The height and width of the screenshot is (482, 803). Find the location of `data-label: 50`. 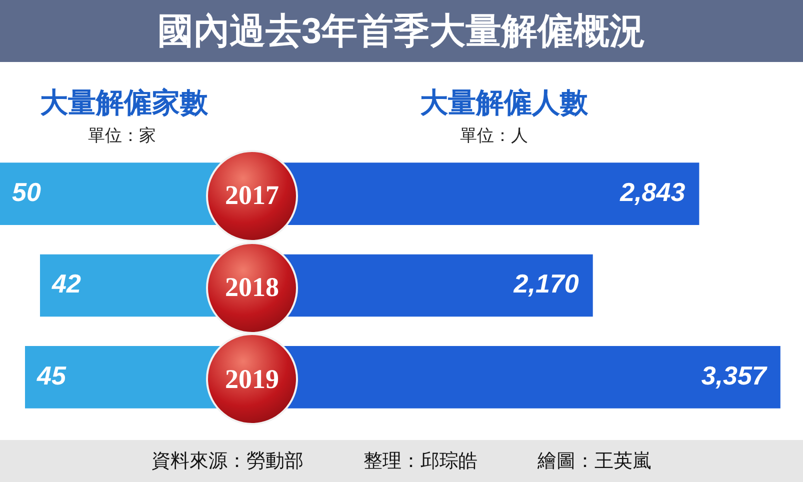

data-label: 50 is located at coordinates (27, 192).